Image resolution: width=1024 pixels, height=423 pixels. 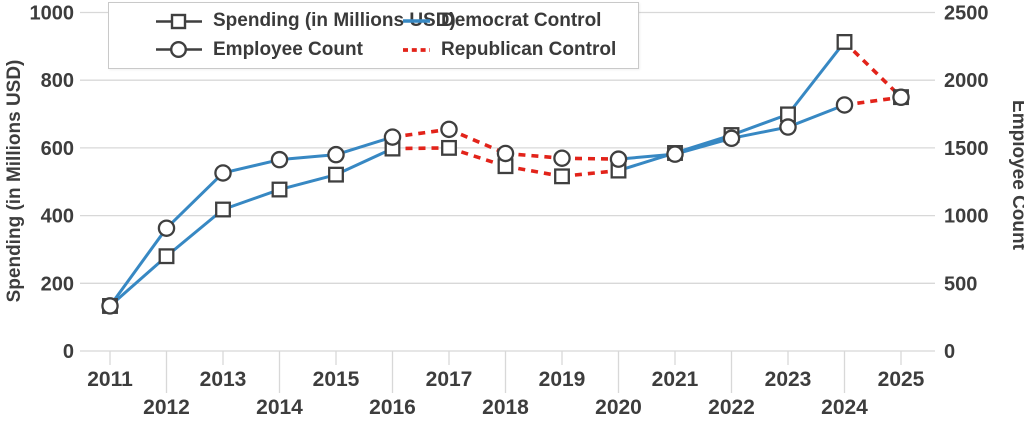 What do you see at coordinates (179, 21) in the screenshot?
I see `square-marker-line-icon` at bounding box center [179, 21].